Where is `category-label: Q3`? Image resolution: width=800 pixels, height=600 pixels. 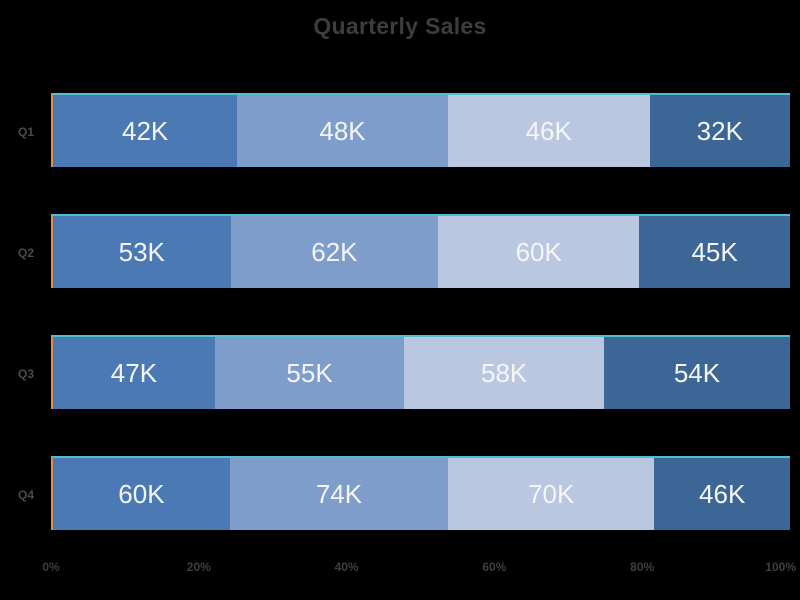
category-label: Q3 is located at coordinates (25, 374).